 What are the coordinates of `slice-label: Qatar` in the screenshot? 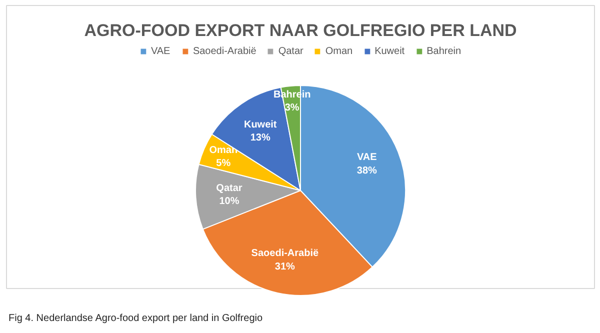 It's located at (229, 188).